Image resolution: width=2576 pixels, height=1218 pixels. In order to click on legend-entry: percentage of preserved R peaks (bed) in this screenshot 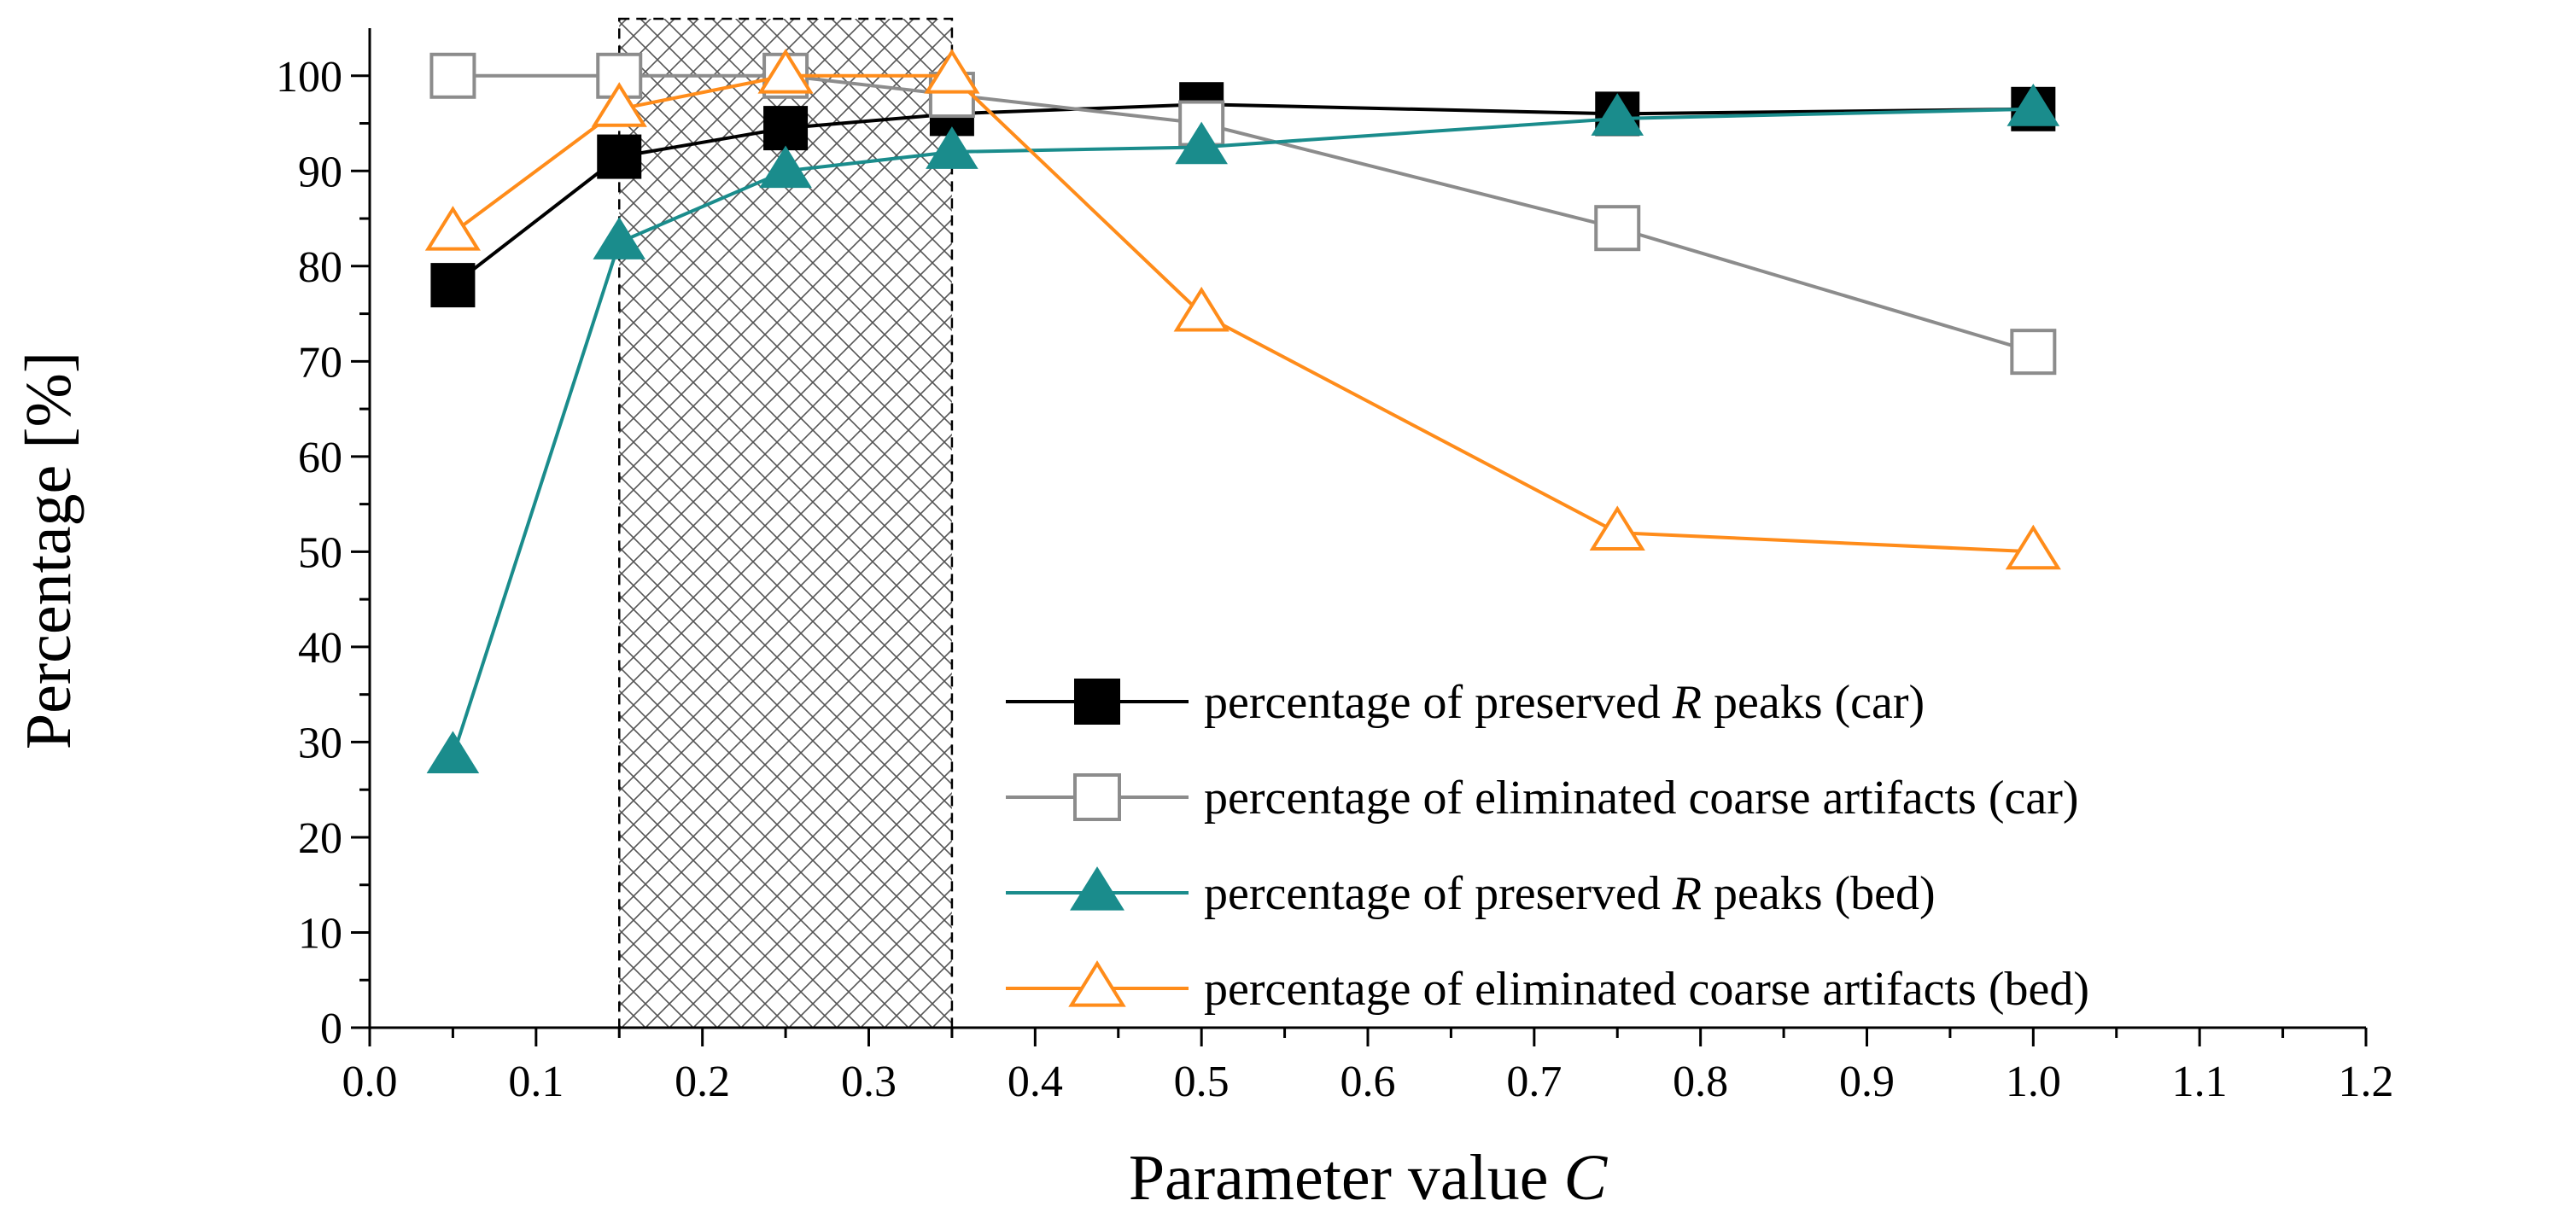, I will do `click(1471, 893)`.